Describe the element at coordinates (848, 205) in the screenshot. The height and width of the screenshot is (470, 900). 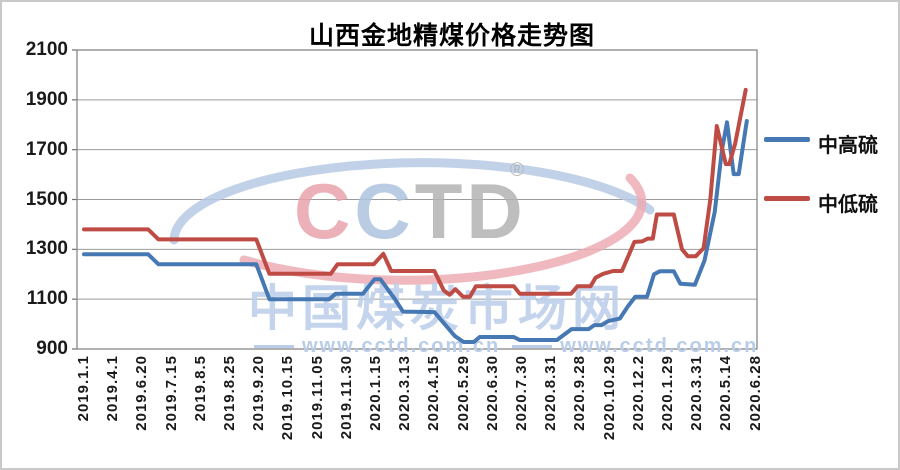
I see `legend-label: 中低硫` at that location.